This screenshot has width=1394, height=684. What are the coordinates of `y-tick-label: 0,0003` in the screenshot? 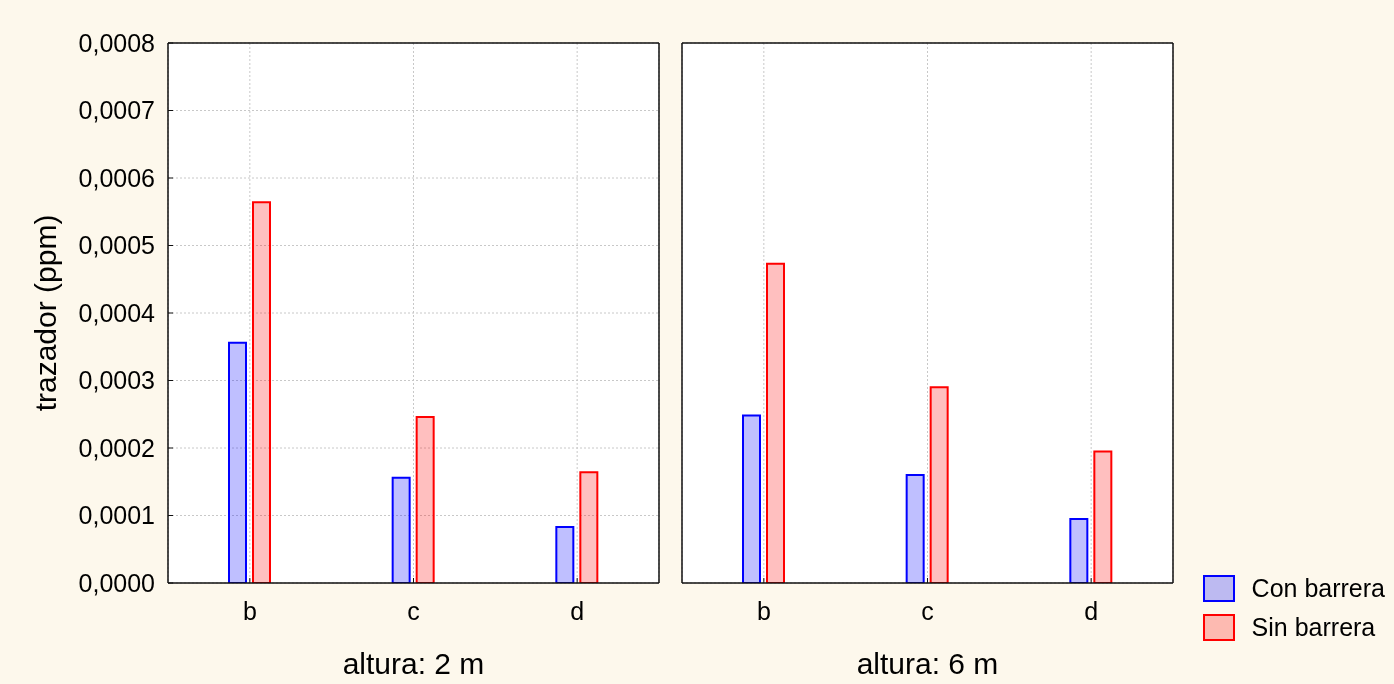 It's located at (116, 380).